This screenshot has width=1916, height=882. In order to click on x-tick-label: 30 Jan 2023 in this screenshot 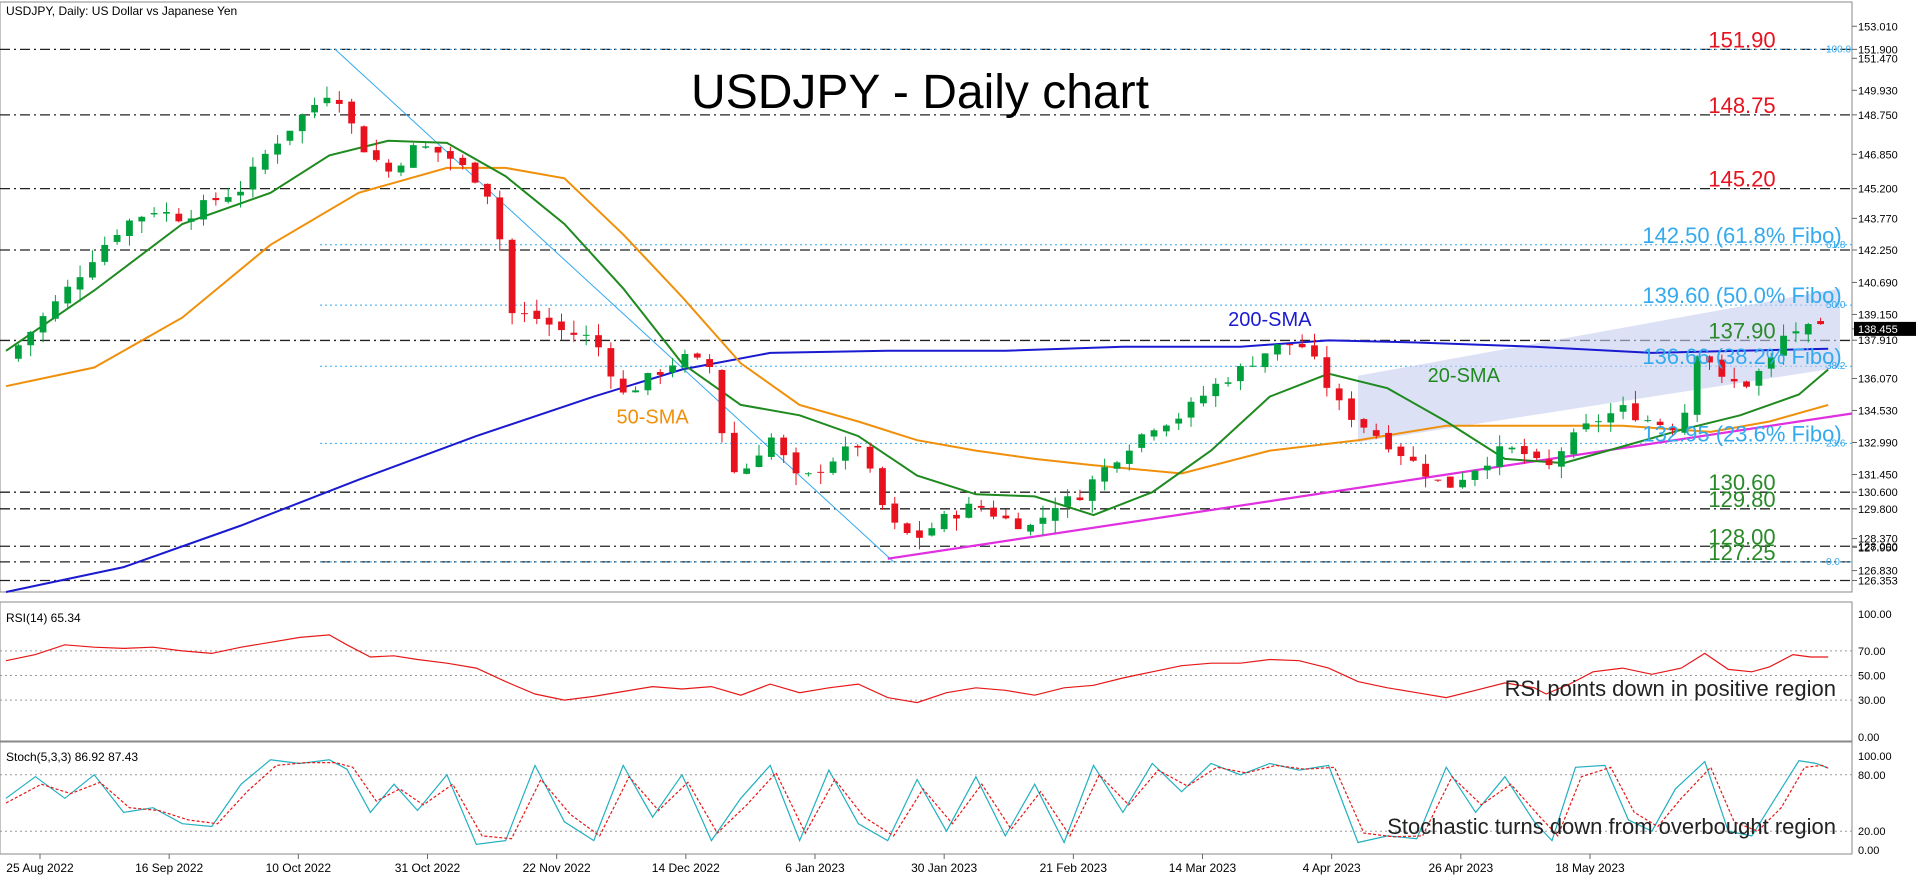, I will do `click(944, 868)`.